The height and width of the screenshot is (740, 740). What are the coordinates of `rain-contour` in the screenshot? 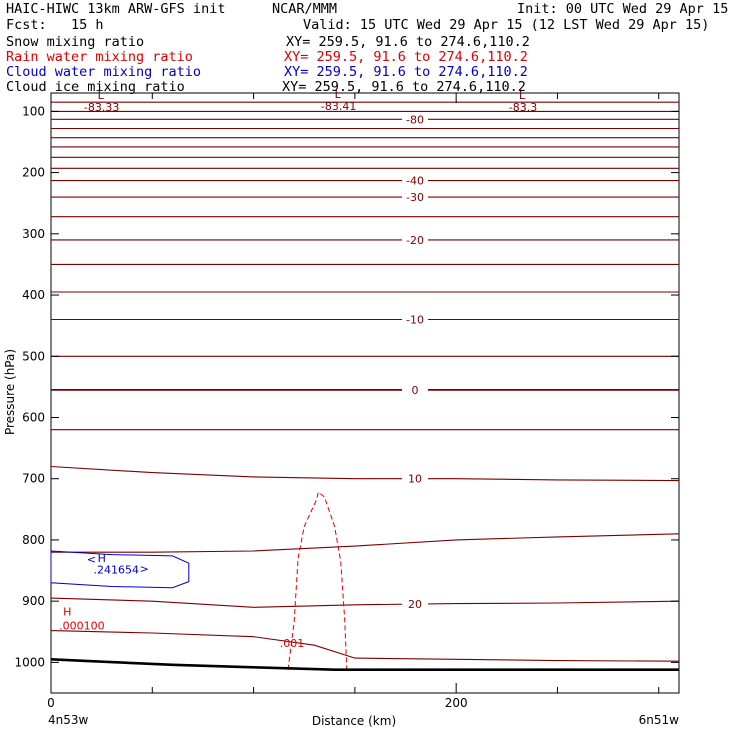 It's located at (317, 580).